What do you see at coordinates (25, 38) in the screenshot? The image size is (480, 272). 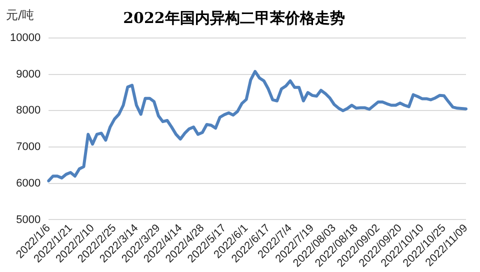 I see `y-tick-label: 10000` at bounding box center [25, 38].